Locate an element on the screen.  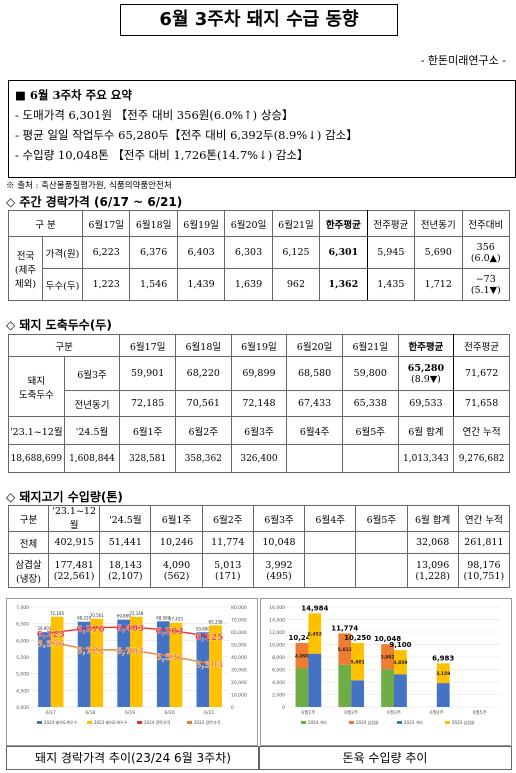
table-cell: 6,303 is located at coordinates (248, 252).